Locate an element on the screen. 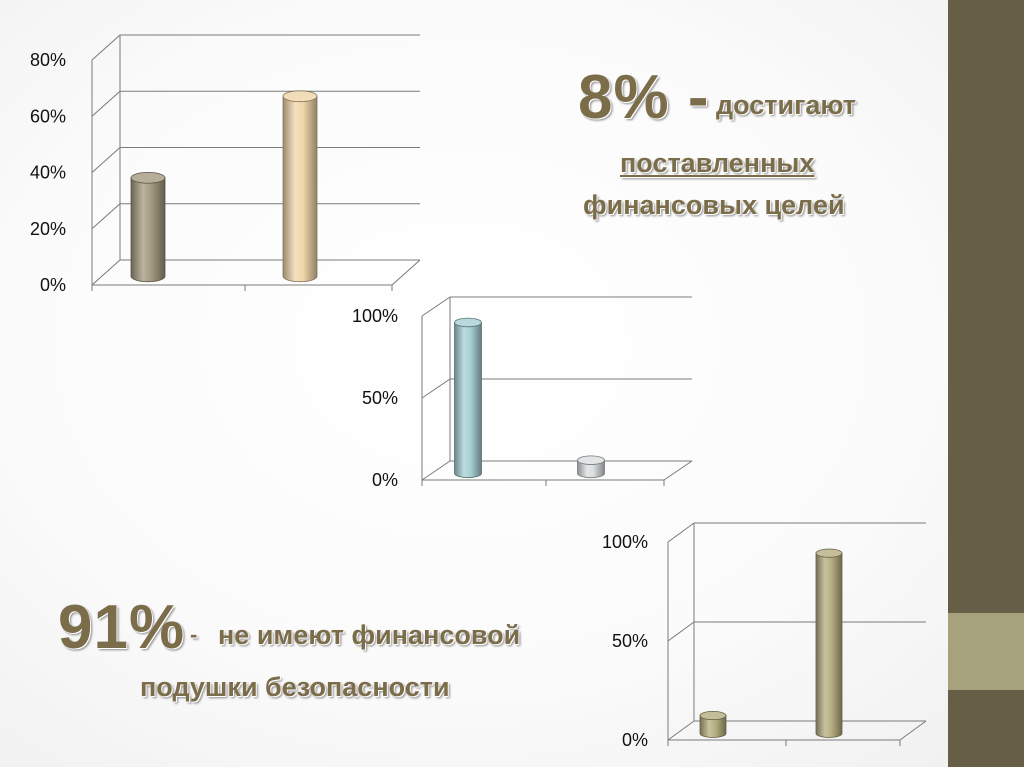 The width and height of the screenshot is (1024, 767). y-tick-label: 80% is located at coordinates (48, 60).